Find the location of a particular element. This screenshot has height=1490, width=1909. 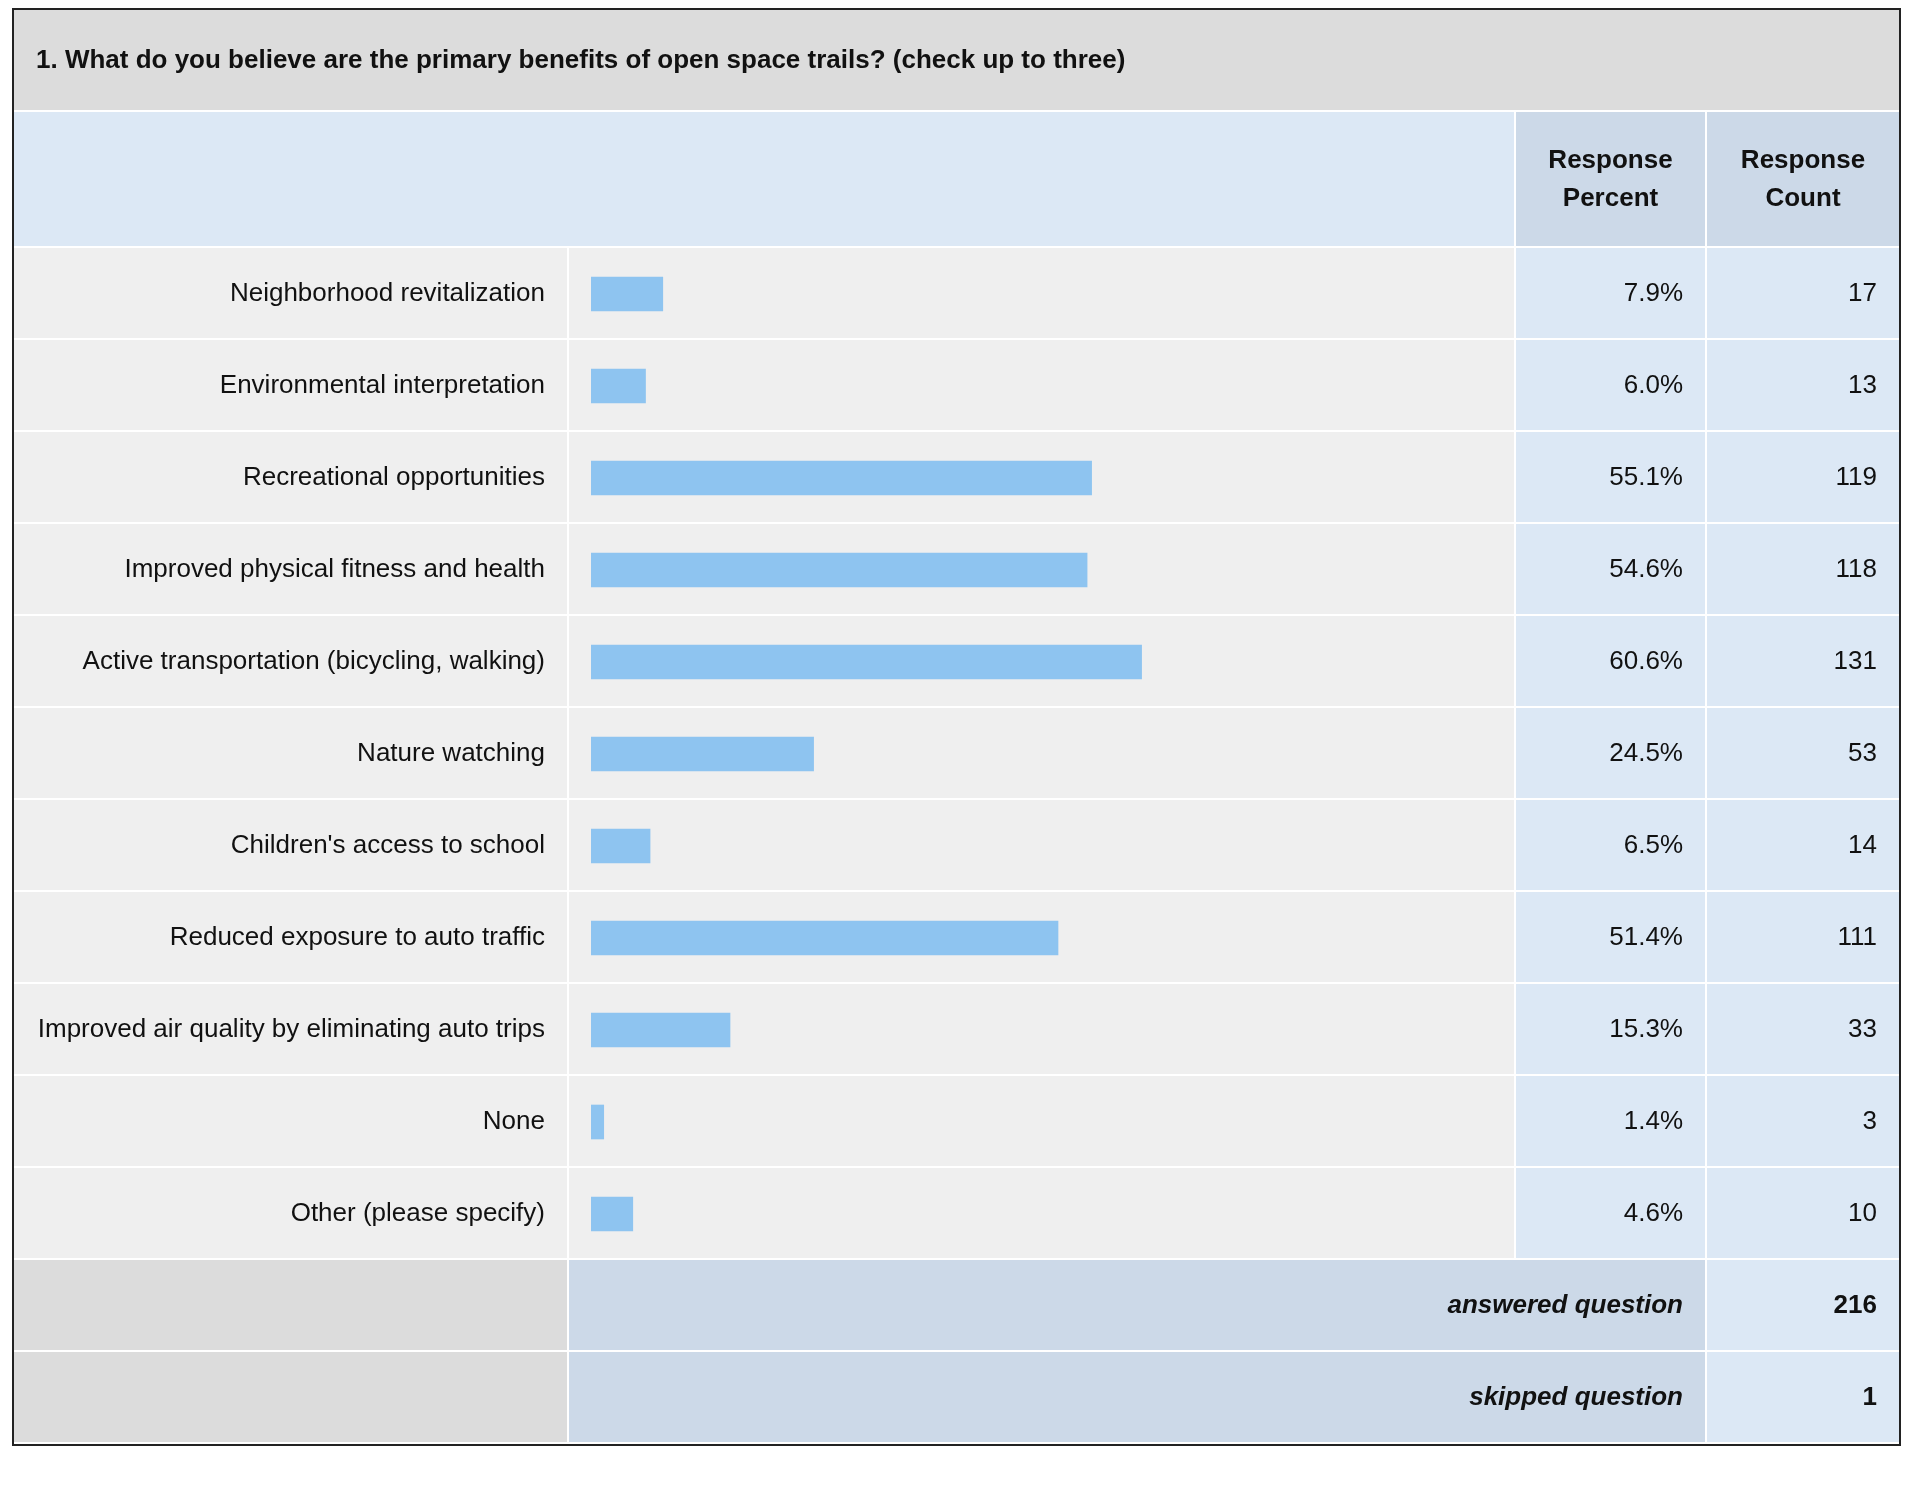

y-tick-label: Improved air quality by eliminating auto trips is located at coordinates (291, 1029).